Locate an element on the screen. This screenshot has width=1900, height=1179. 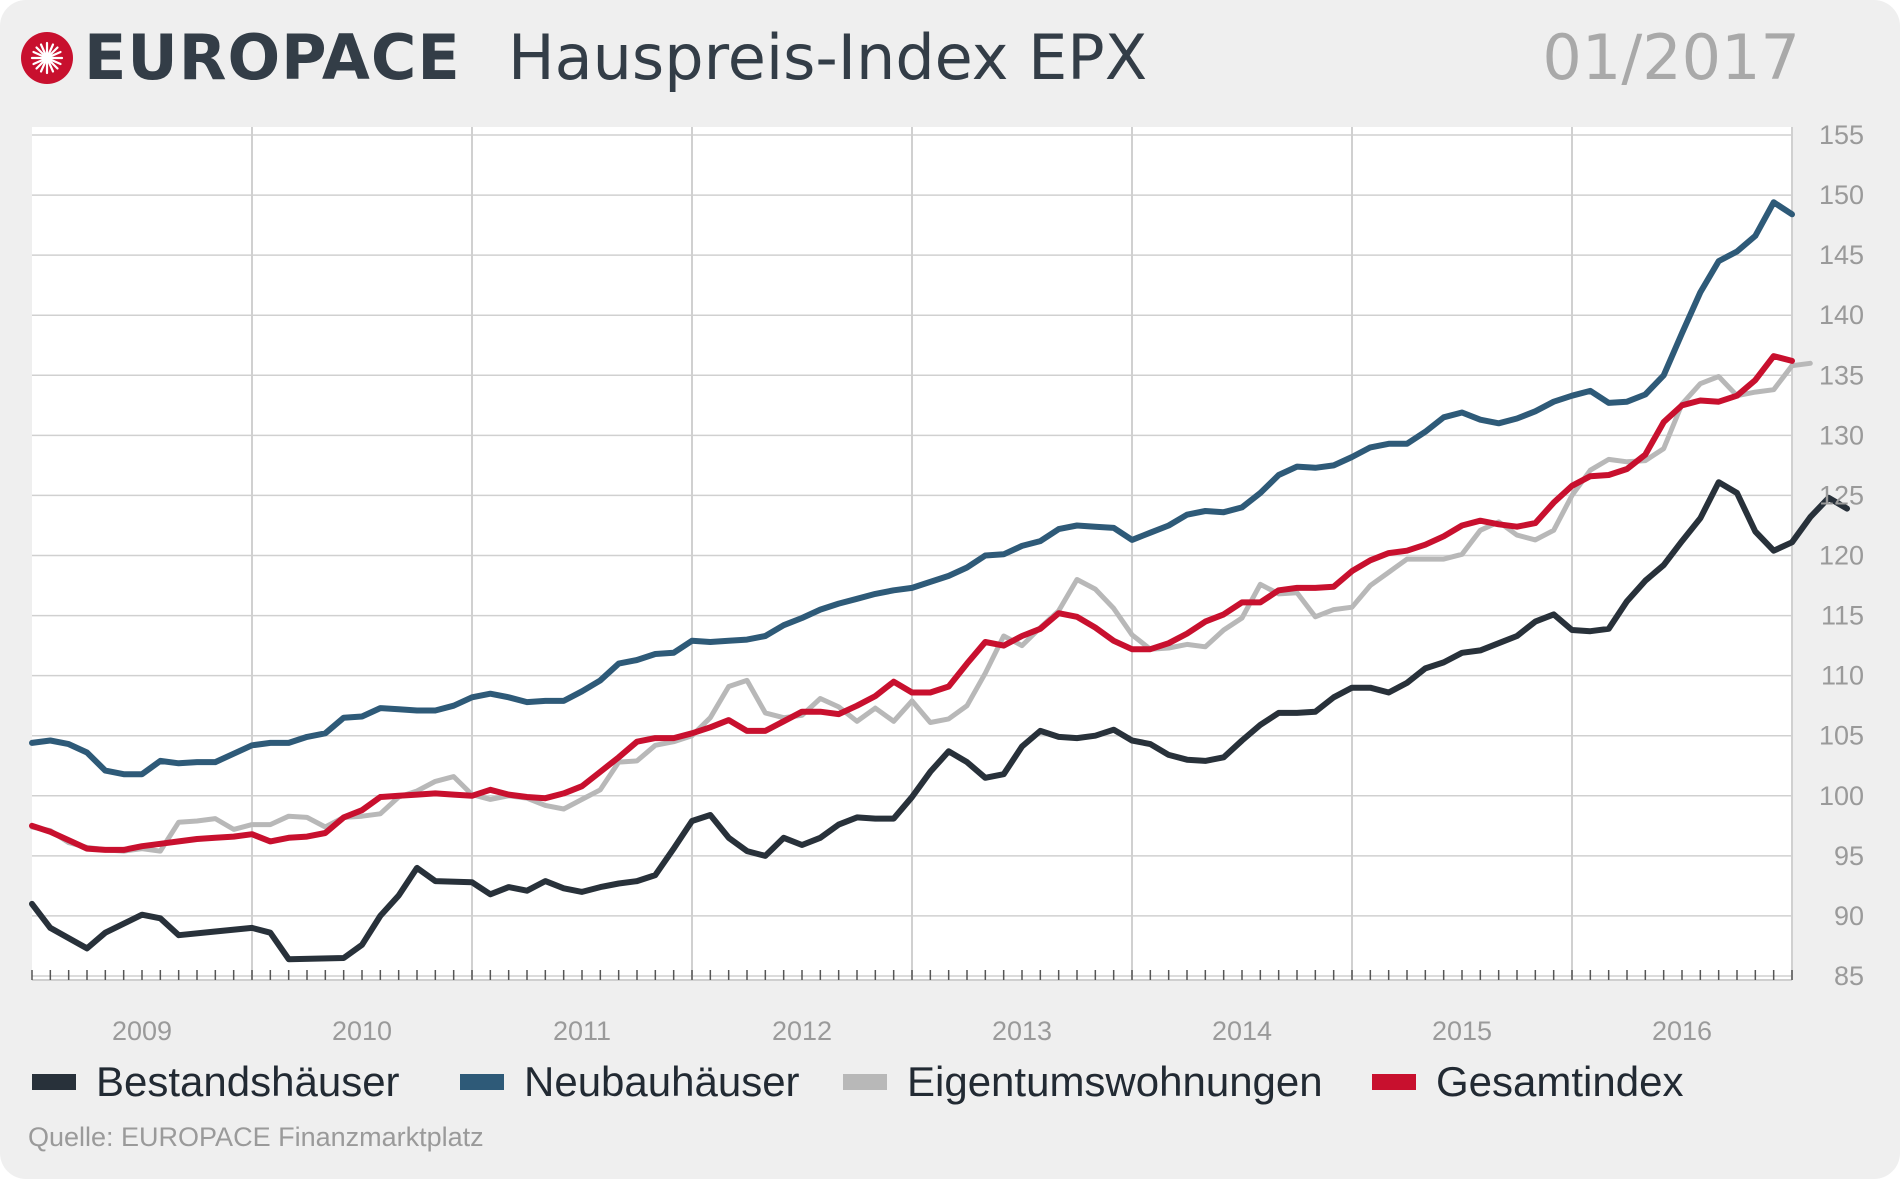
source-note: Quelle: EUROPACE Finanzmarktplatz is located at coordinates (256, 1137).